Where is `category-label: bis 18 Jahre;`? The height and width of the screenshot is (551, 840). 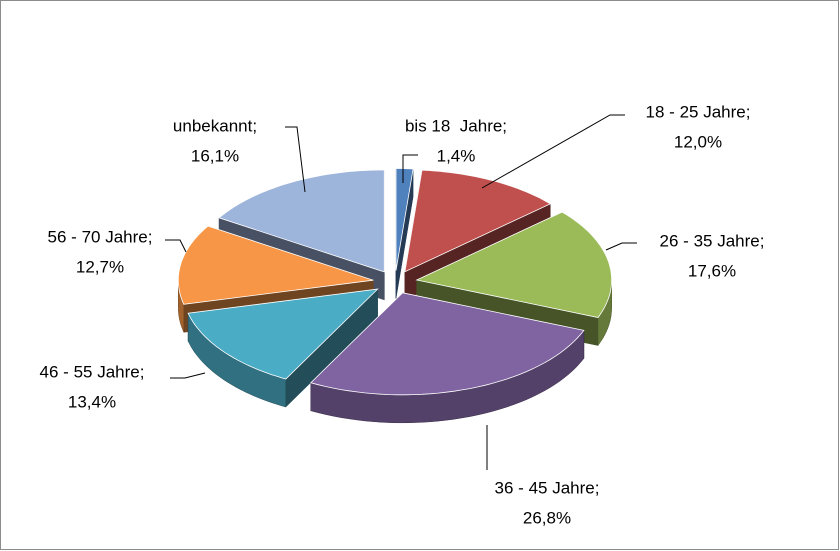 category-label: bis 18 Jahre; is located at coordinates (456, 125).